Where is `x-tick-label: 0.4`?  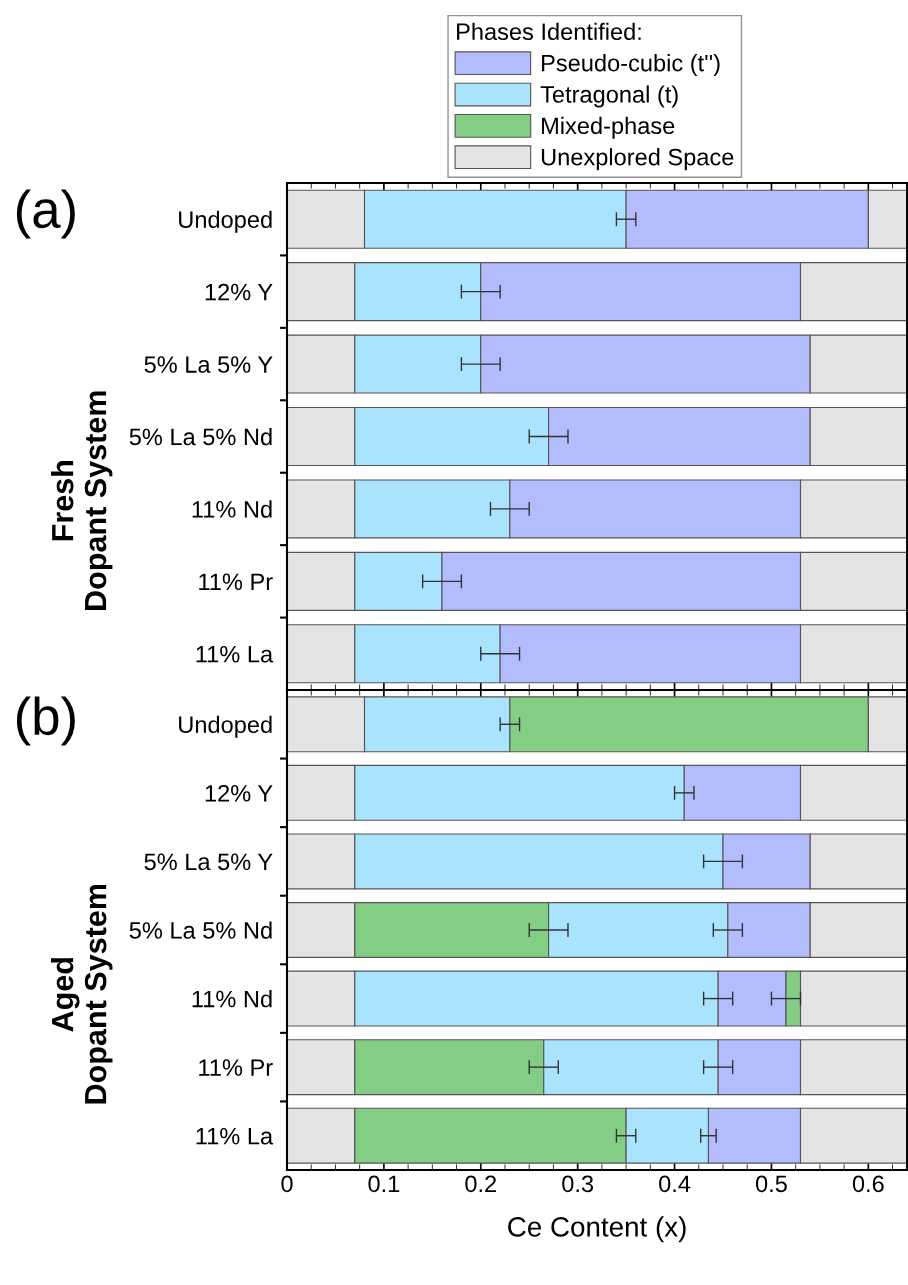
x-tick-label: 0.4 is located at coordinates (675, 1184).